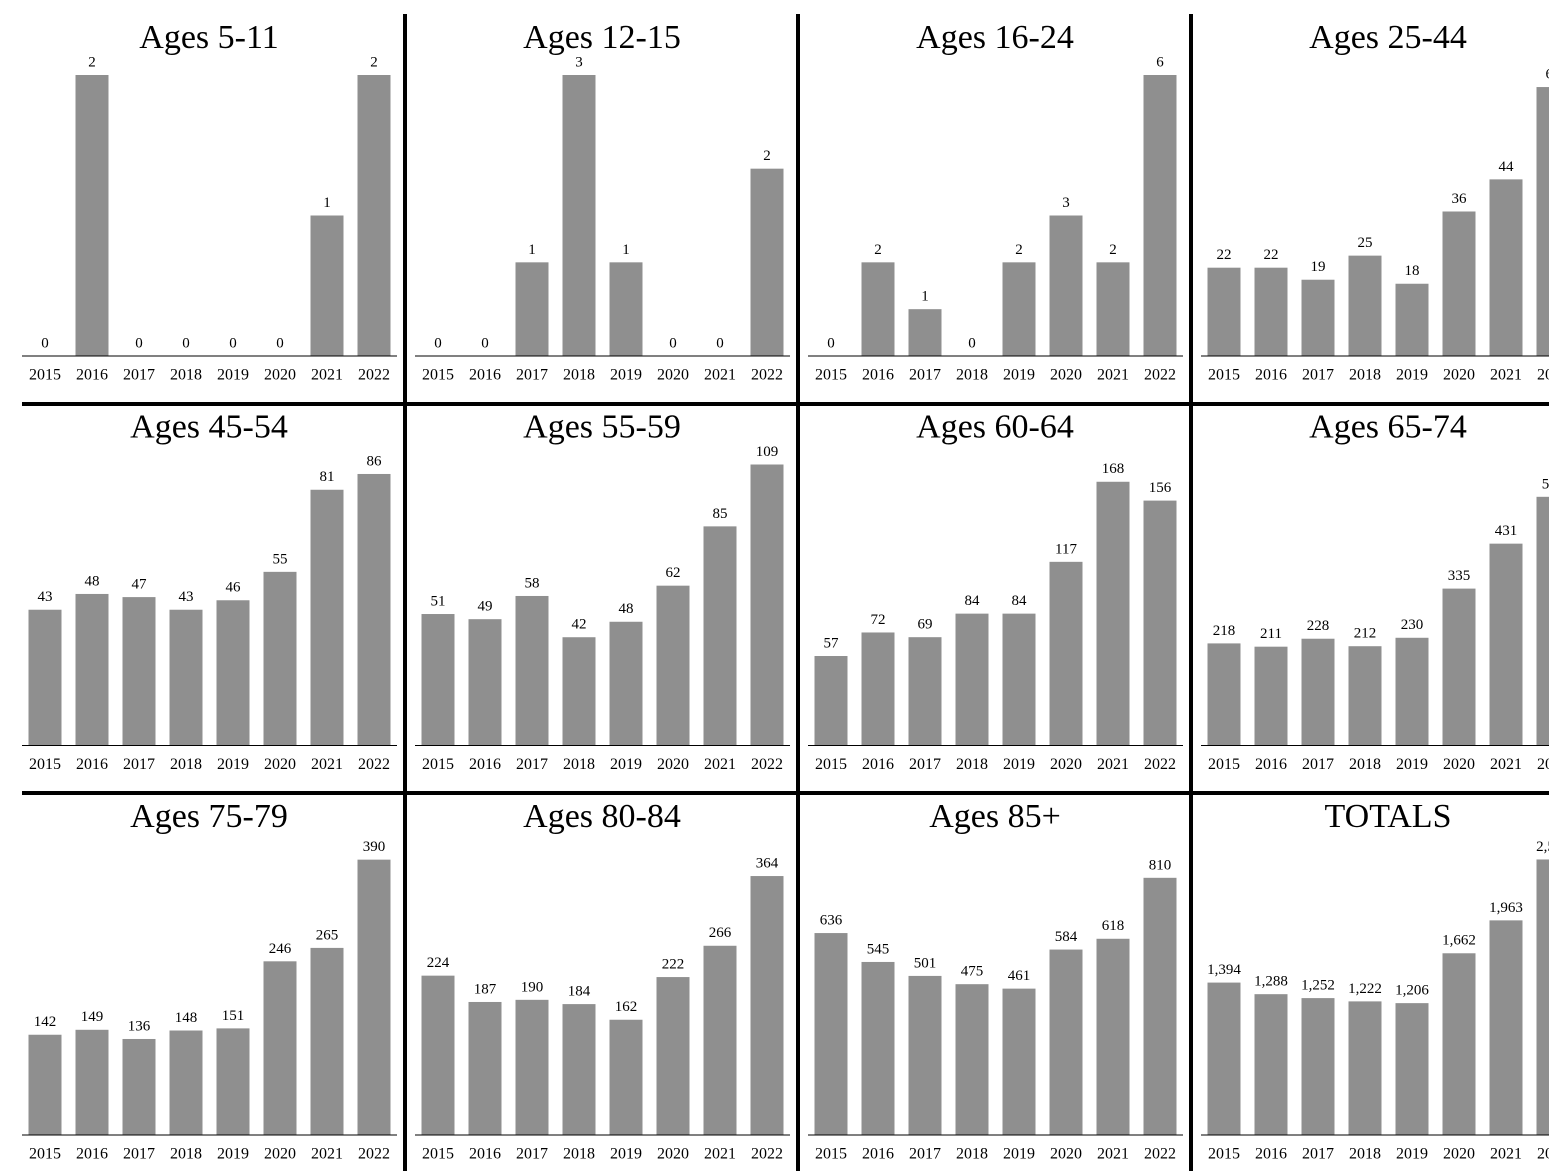  What do you see at coordinates (1271, 634) in the screenshot?
I see `value-label: 211` at bounding box center [1271, 634].